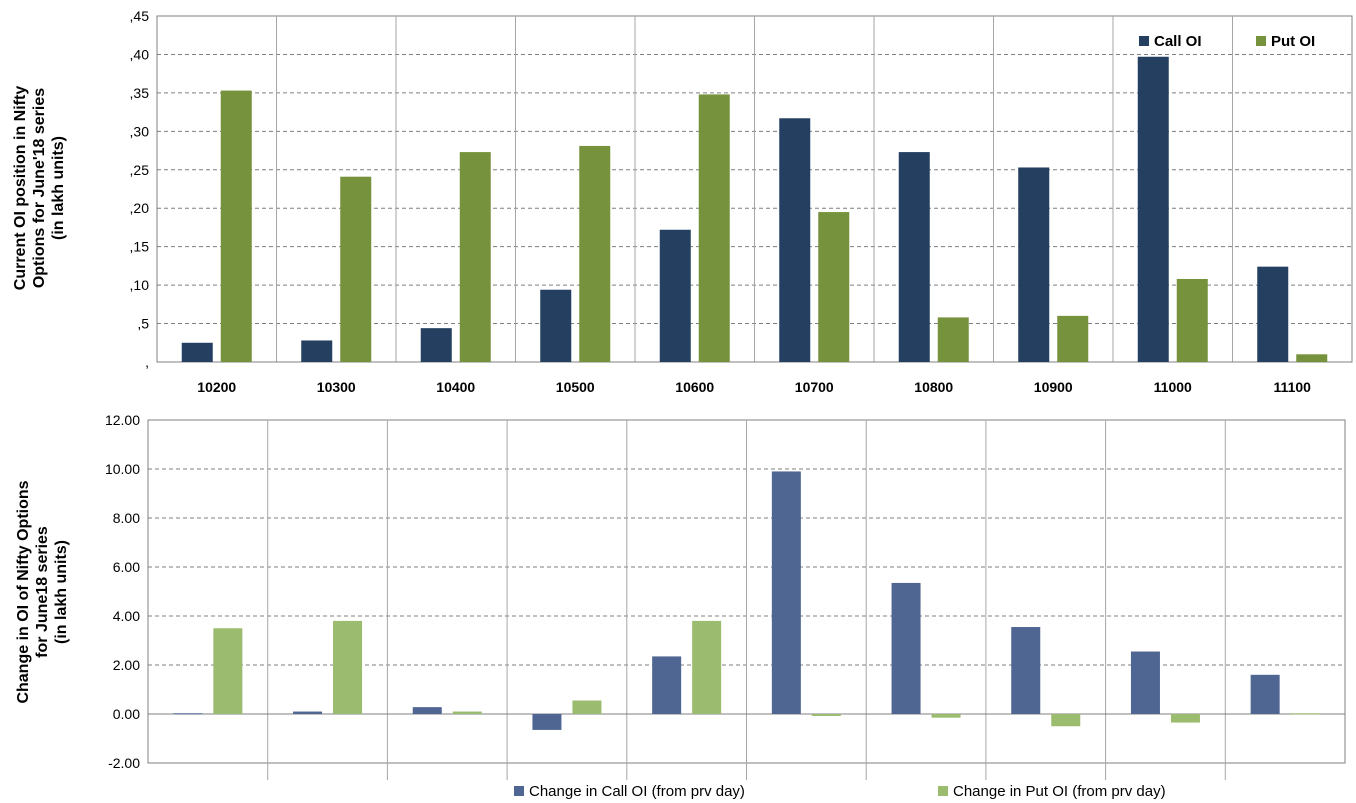 This screenshot has height=803, width=1356. Describe the element at coordinates (126, 665) in the screenshot. I see `y-tick-label: 2.00` at that location.